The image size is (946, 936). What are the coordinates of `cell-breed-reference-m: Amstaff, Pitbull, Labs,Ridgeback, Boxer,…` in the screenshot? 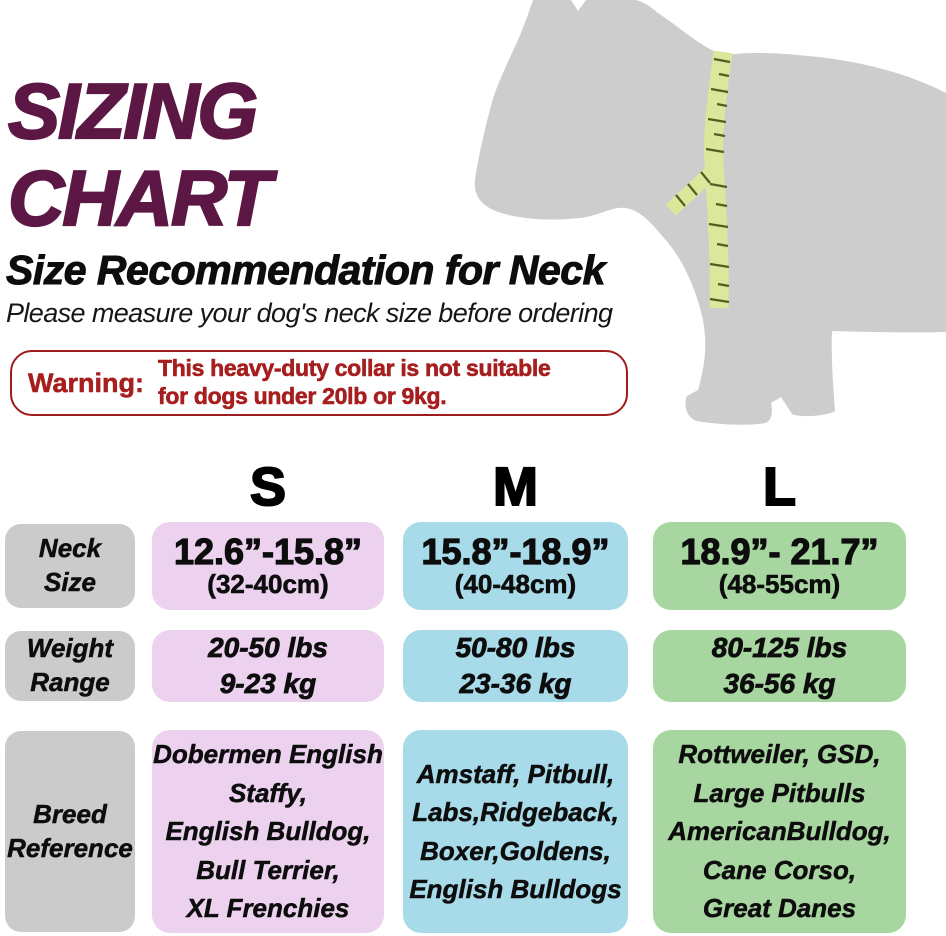 It's located at (515, 831).